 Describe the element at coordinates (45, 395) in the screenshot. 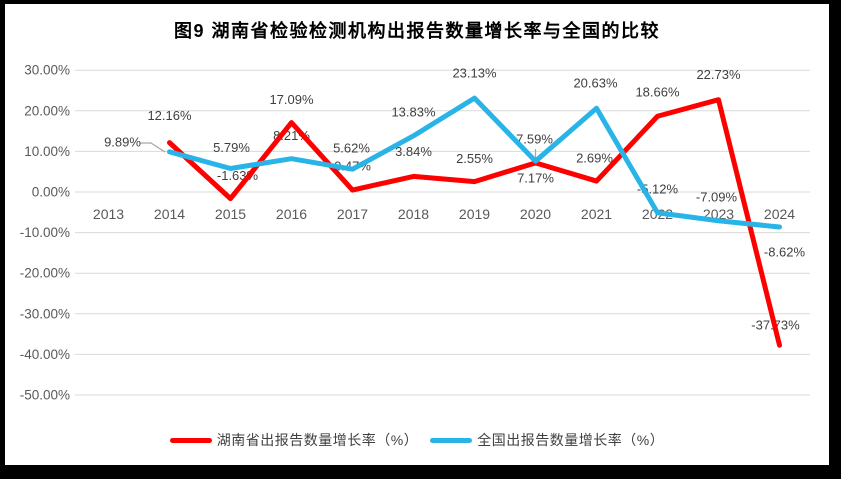

I see `y-axis-tick-label: -50.00%` at that location.